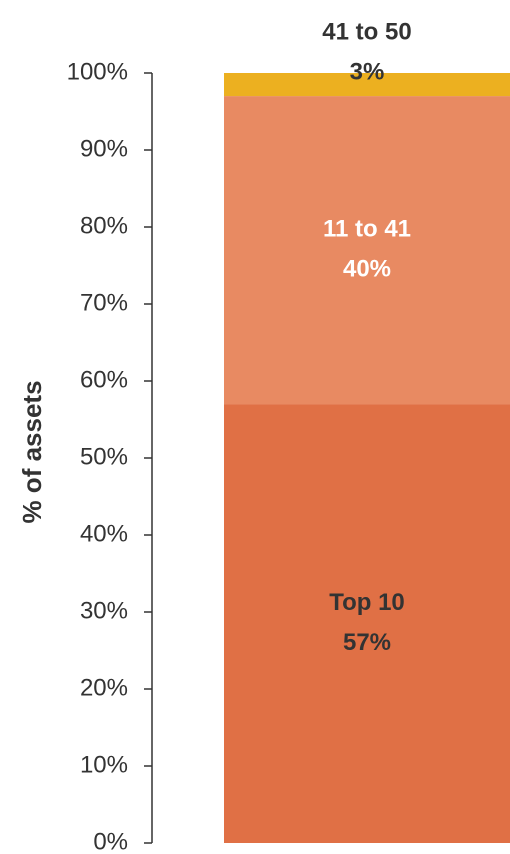 Image resolution: width=510 pixels, height=854 pixels. Describe the element at coordinates (104, 610) in the screenshot. I see `y-tick-label: 30%` at that location.